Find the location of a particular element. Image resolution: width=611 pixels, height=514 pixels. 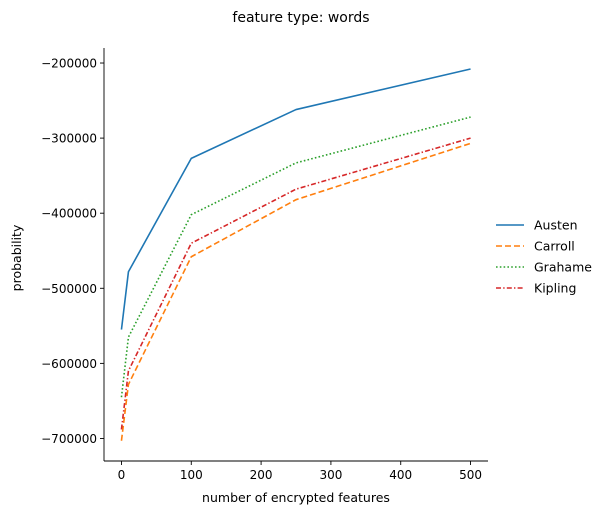

y-tick-label: −400000 is located at coordinates (69, 214).